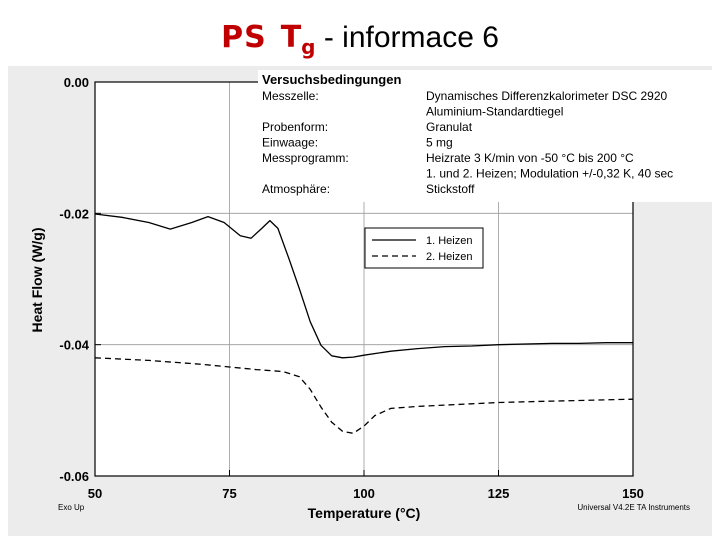 The width and height of the screenshot is (720, 540). What do you see at coordinates (74, 345) in the screenshot?
I see `y-tick-label: -0.04` at bounding box center [74, 345].